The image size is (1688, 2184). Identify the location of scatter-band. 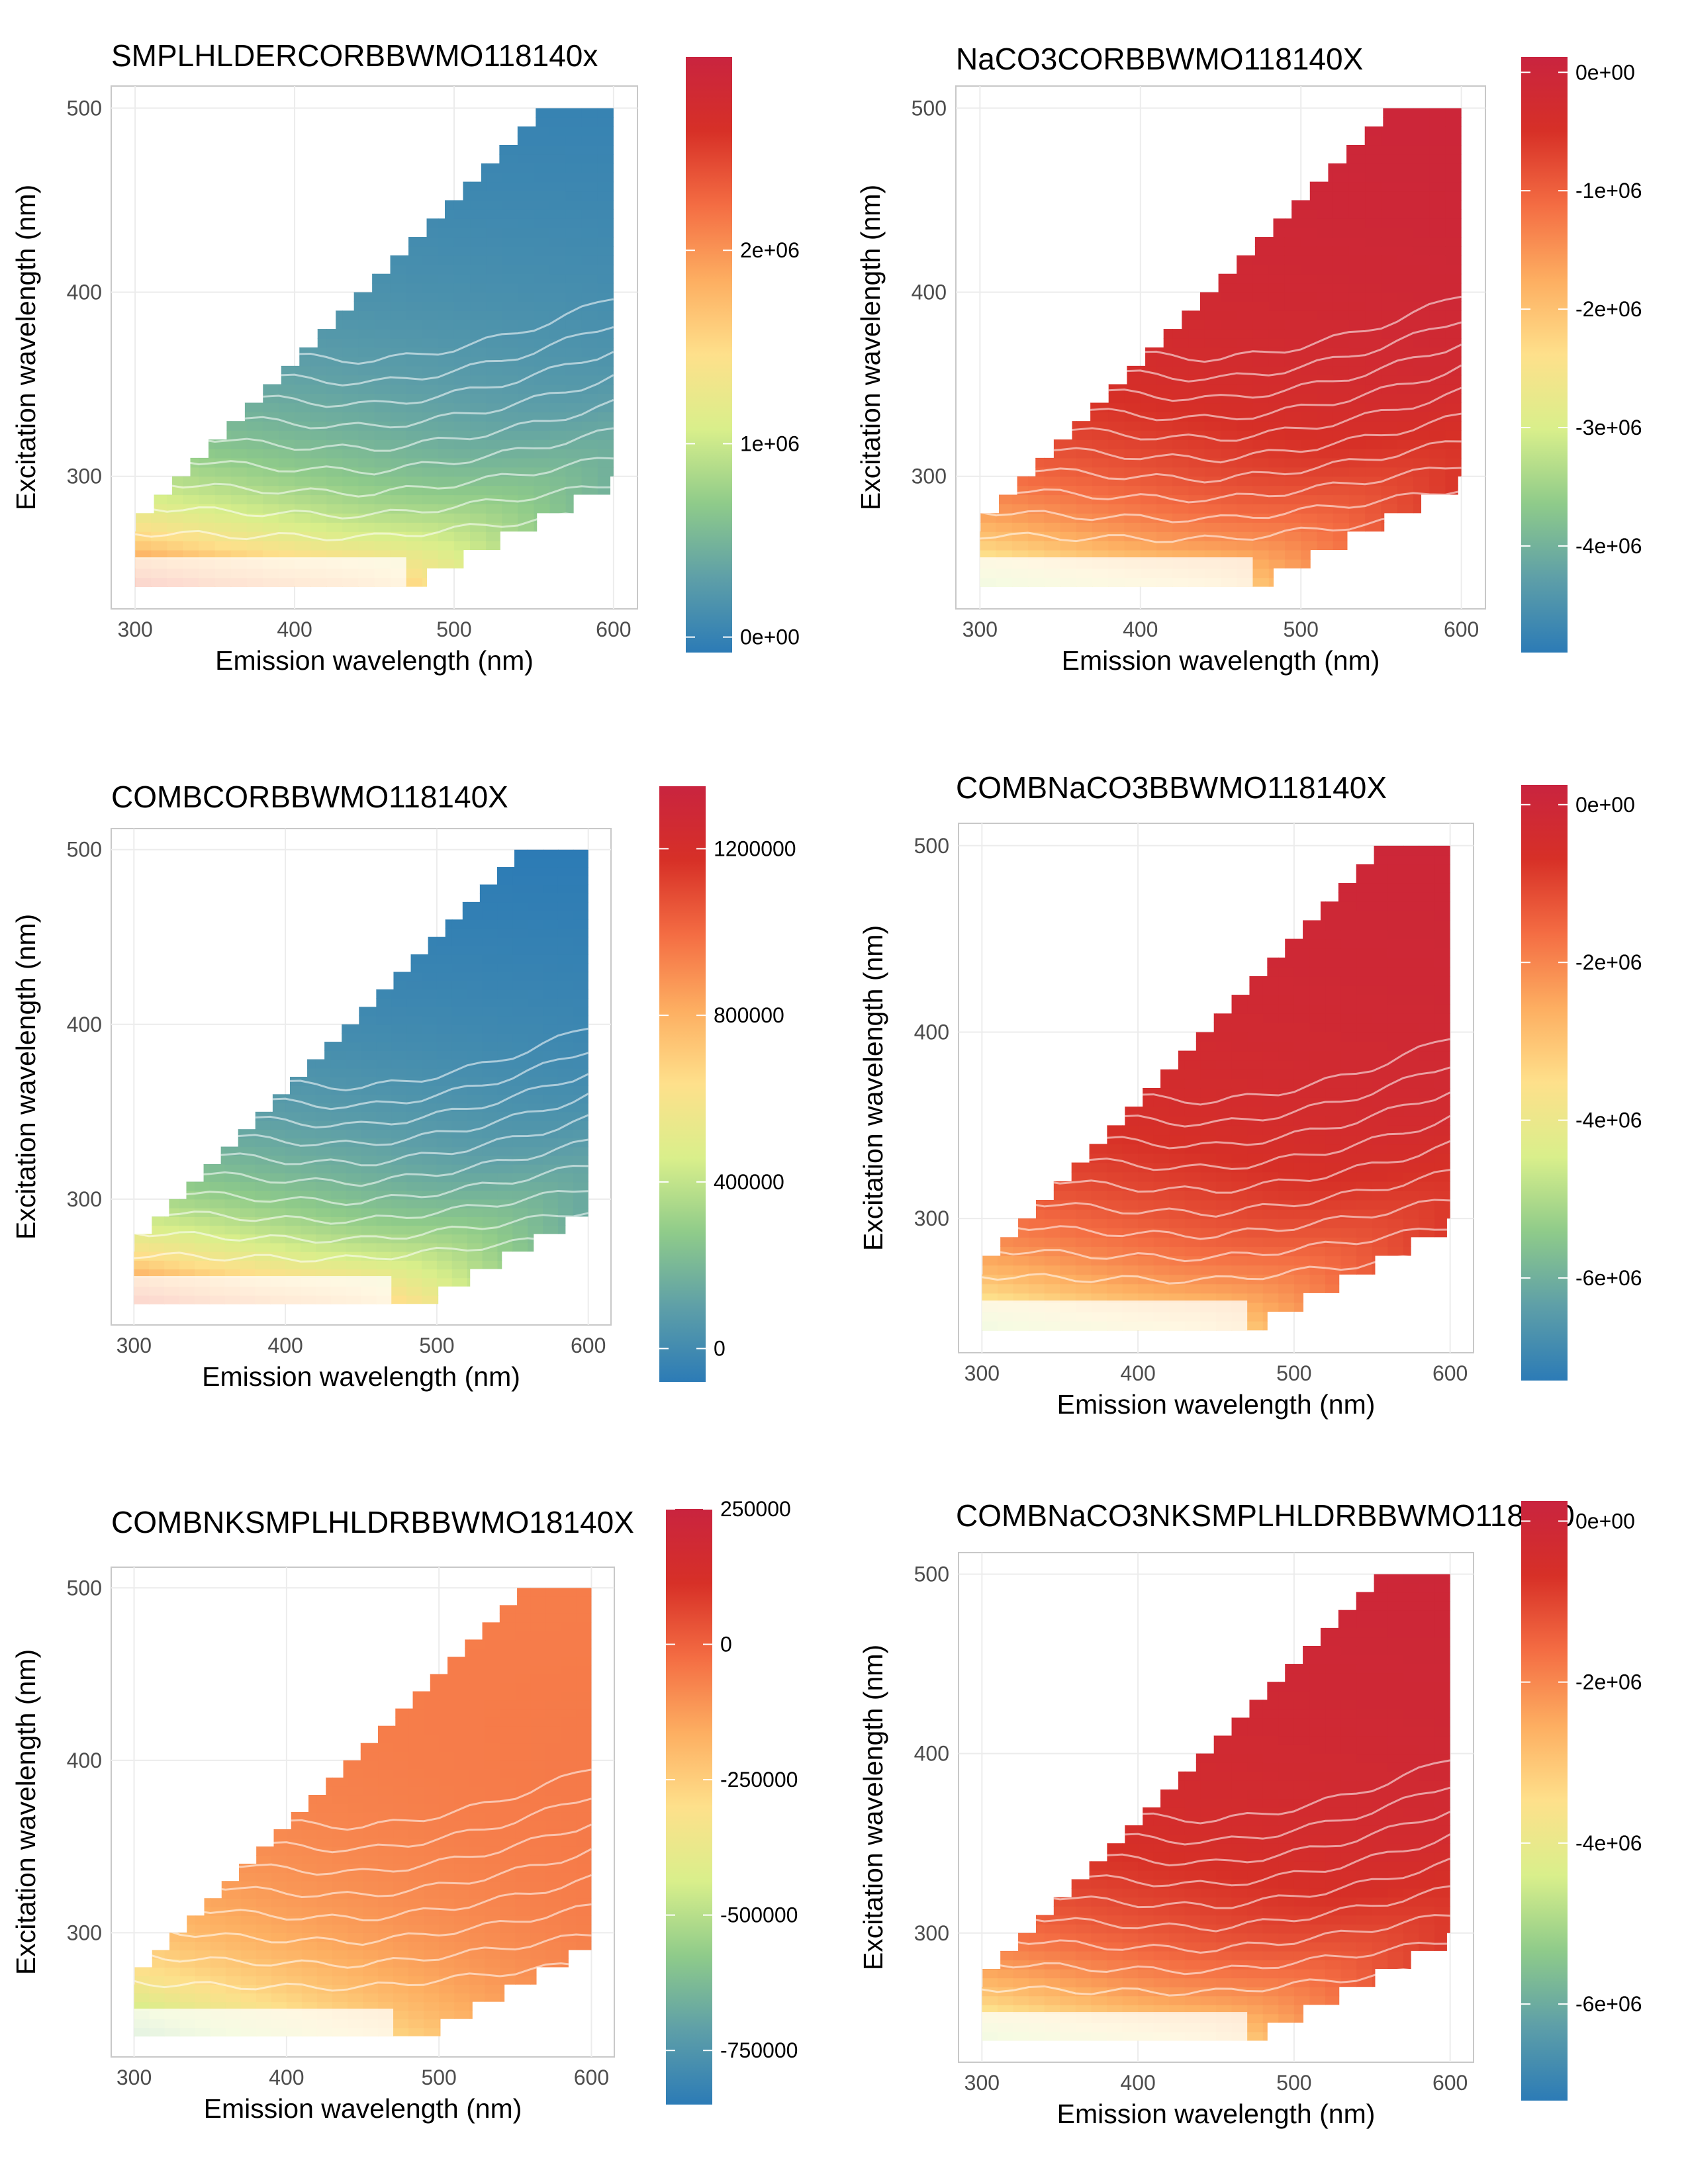
(1116, 572).